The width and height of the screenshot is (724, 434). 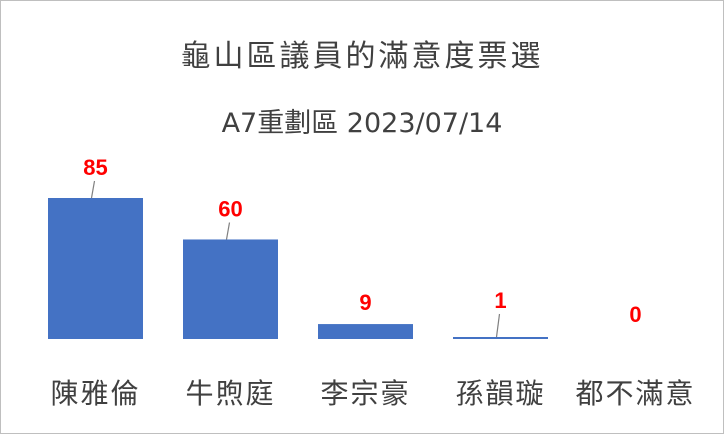 I want to click on value-label-4: 1, so click(x=500, y=300).